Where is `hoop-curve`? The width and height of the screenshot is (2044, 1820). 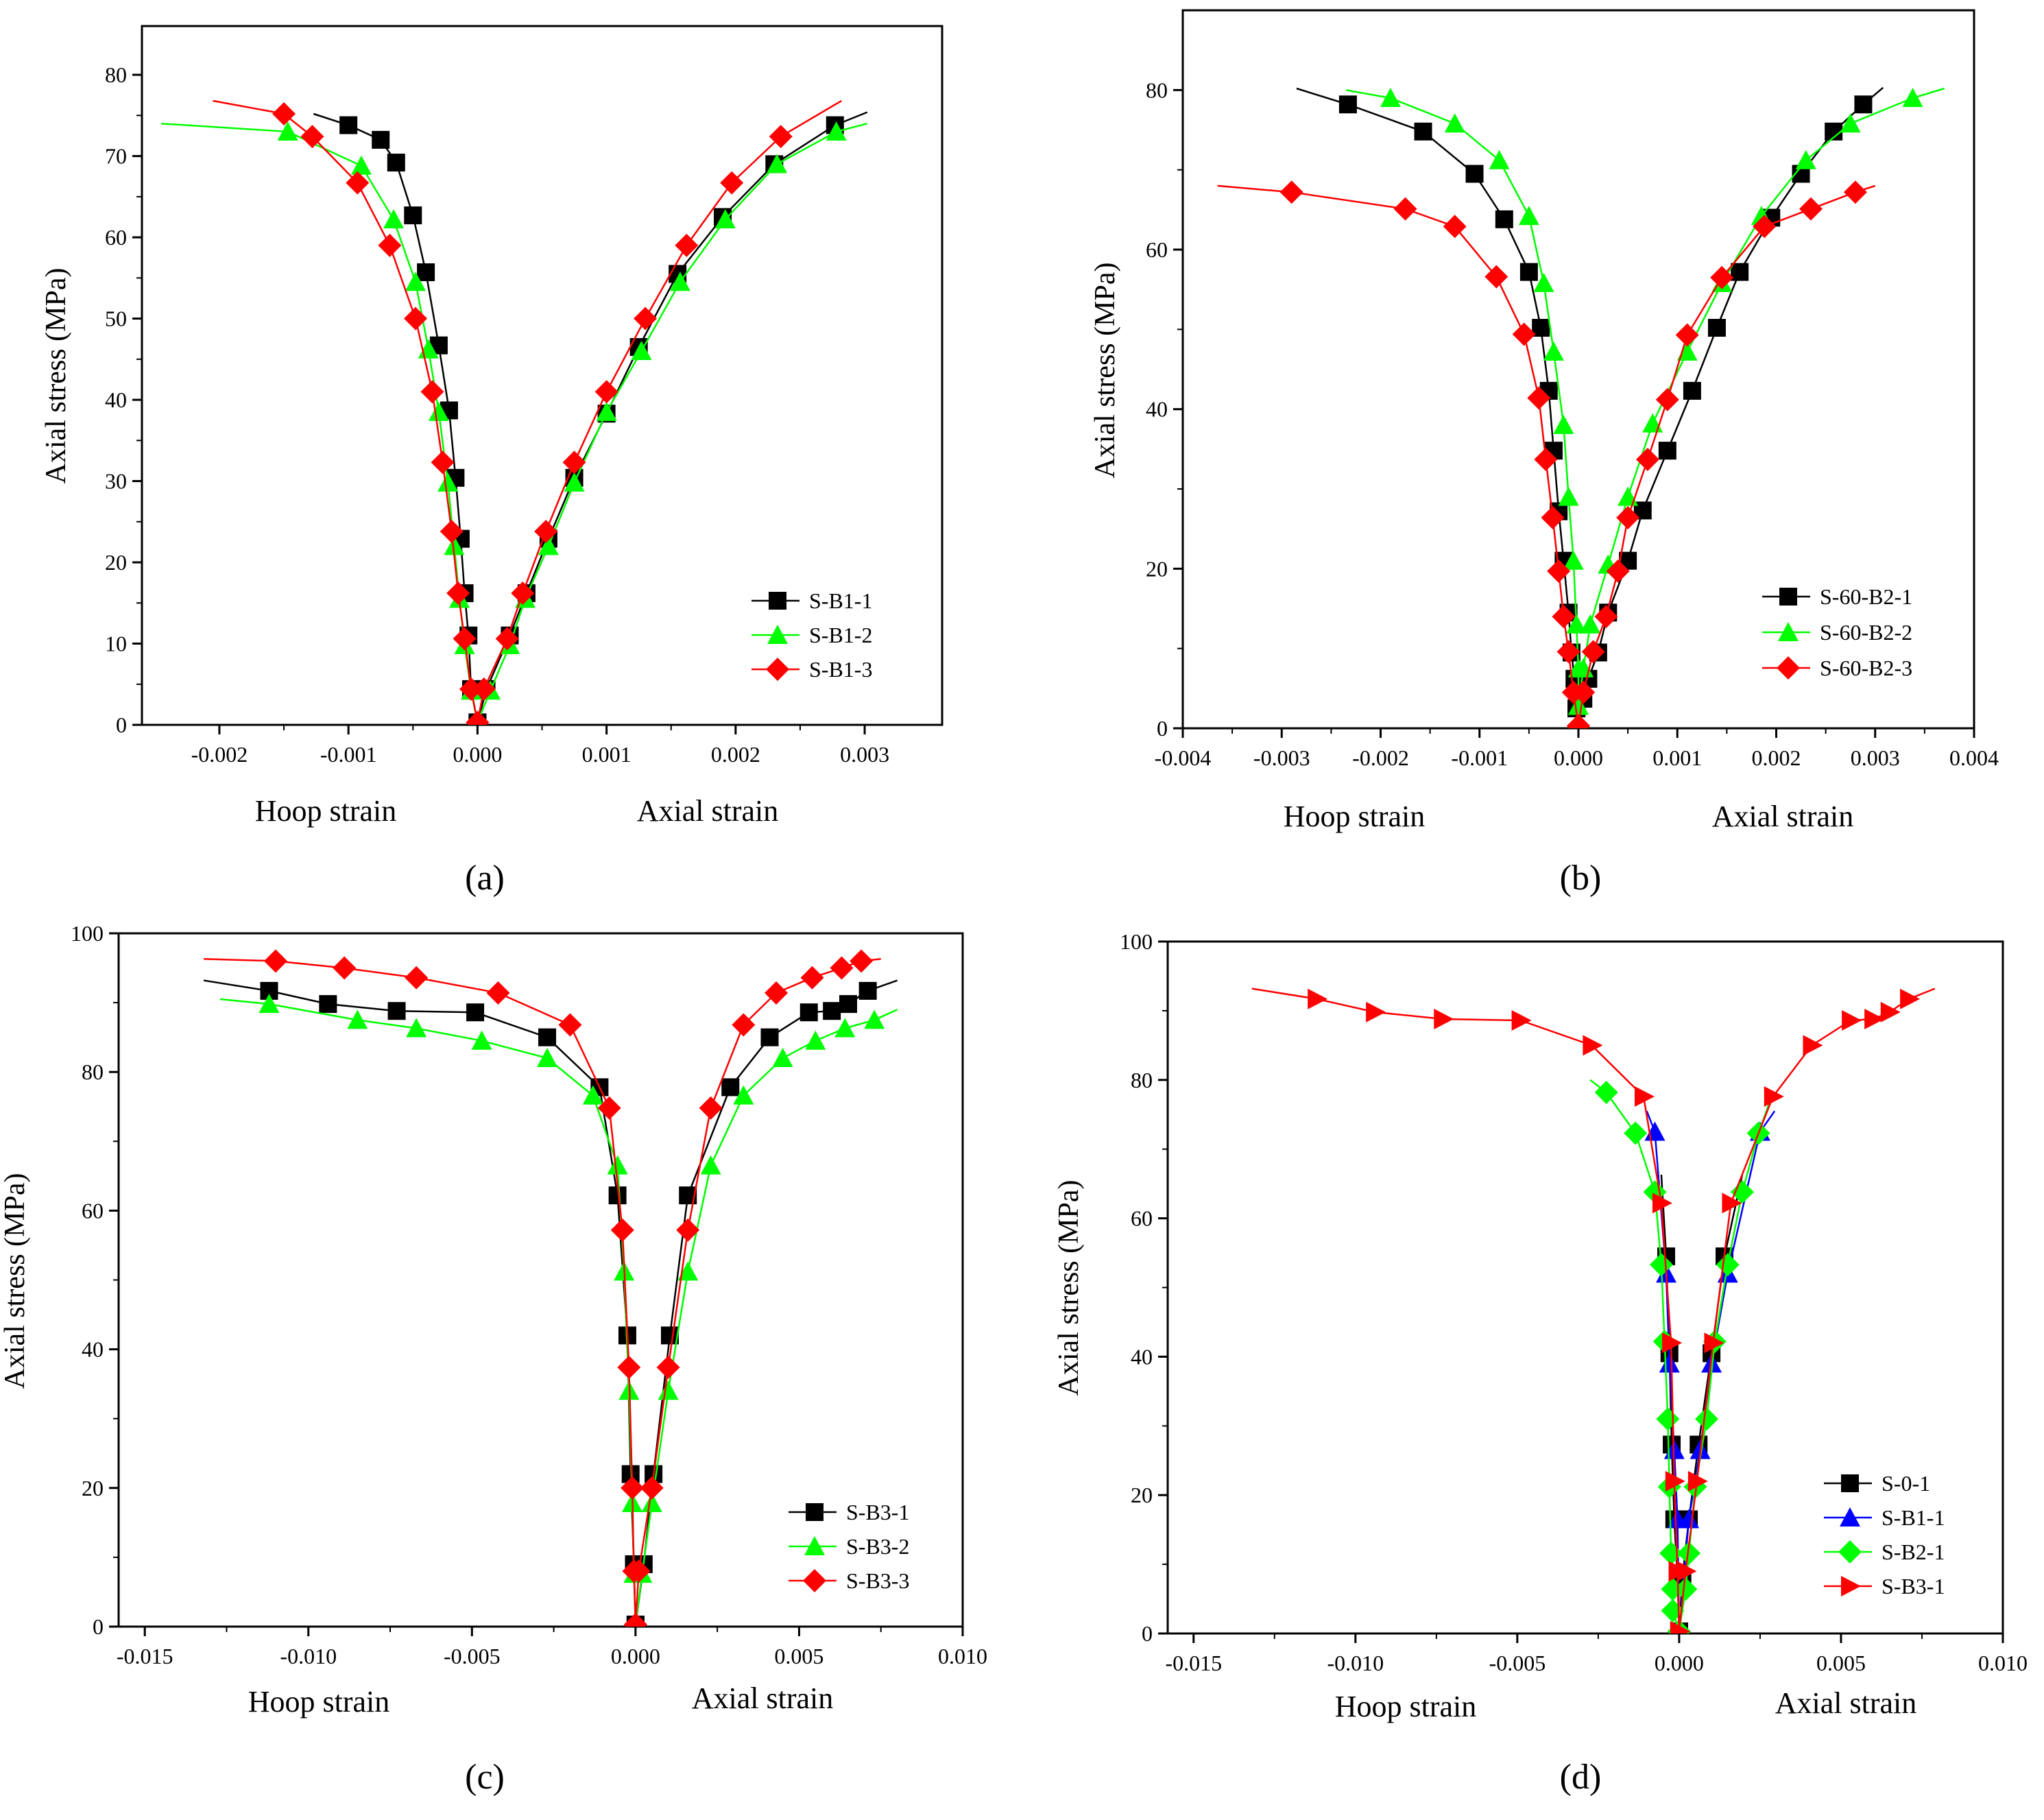 hoop-curve is located at coordinates (428, 1311).